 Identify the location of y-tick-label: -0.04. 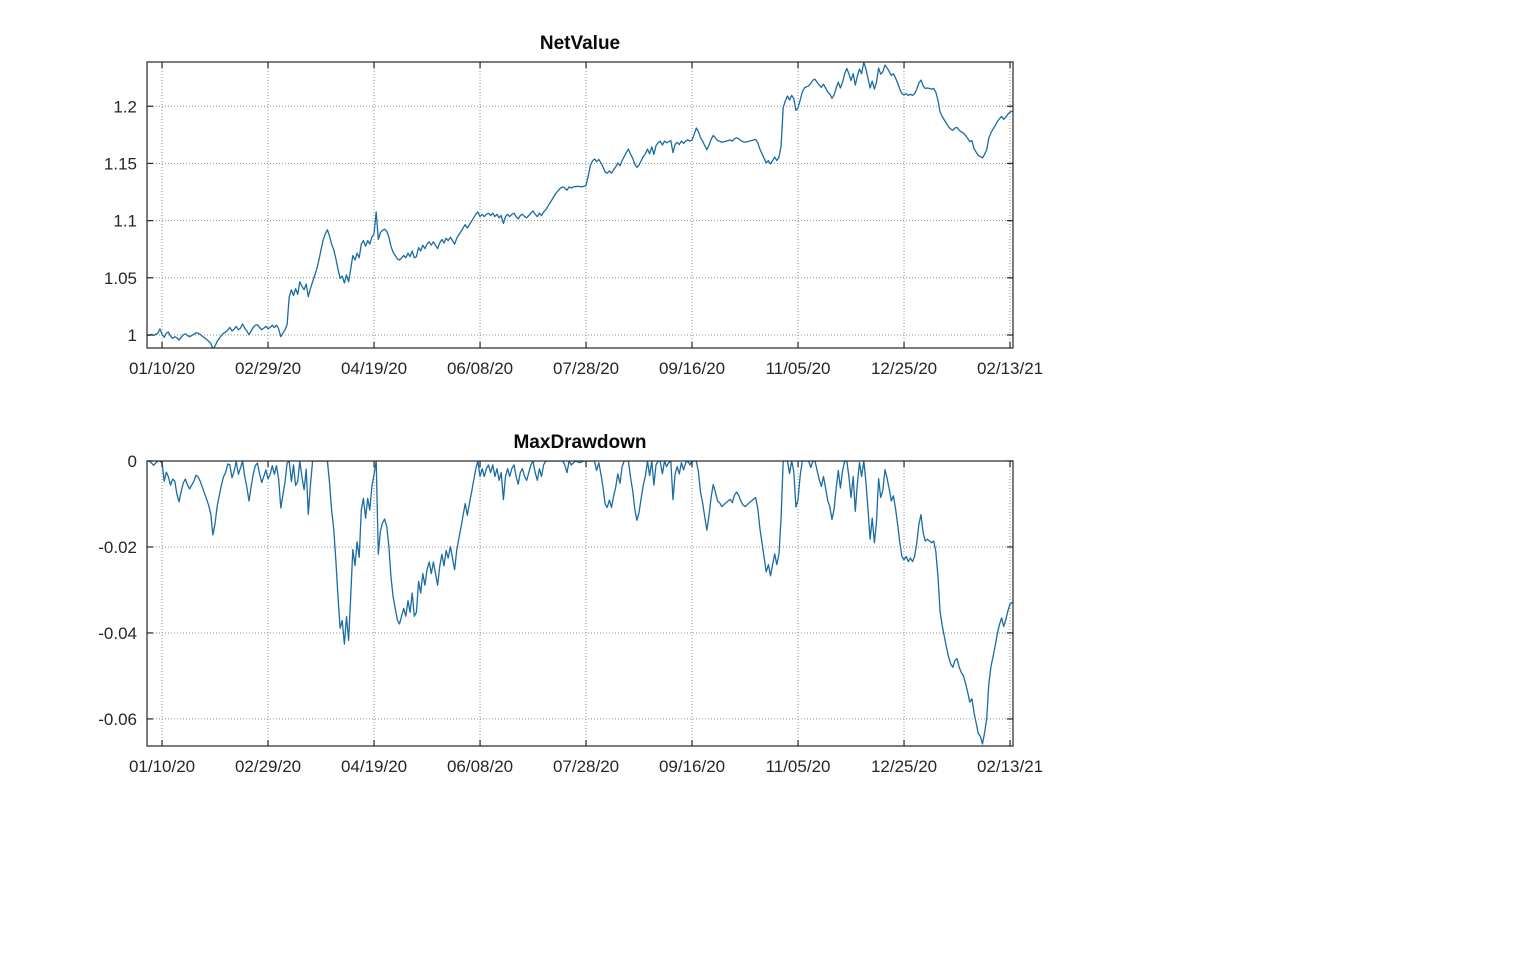
(117, 633).